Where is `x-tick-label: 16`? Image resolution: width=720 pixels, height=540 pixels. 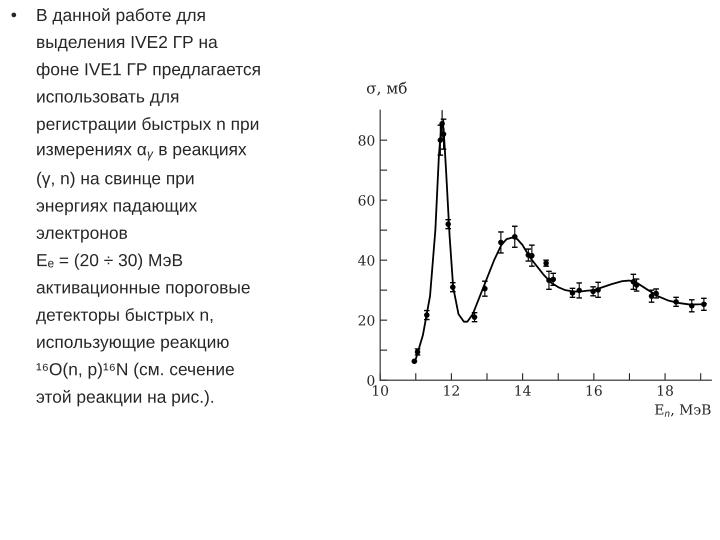 x-tick-label: 16 is located at coordinates (594, 390).